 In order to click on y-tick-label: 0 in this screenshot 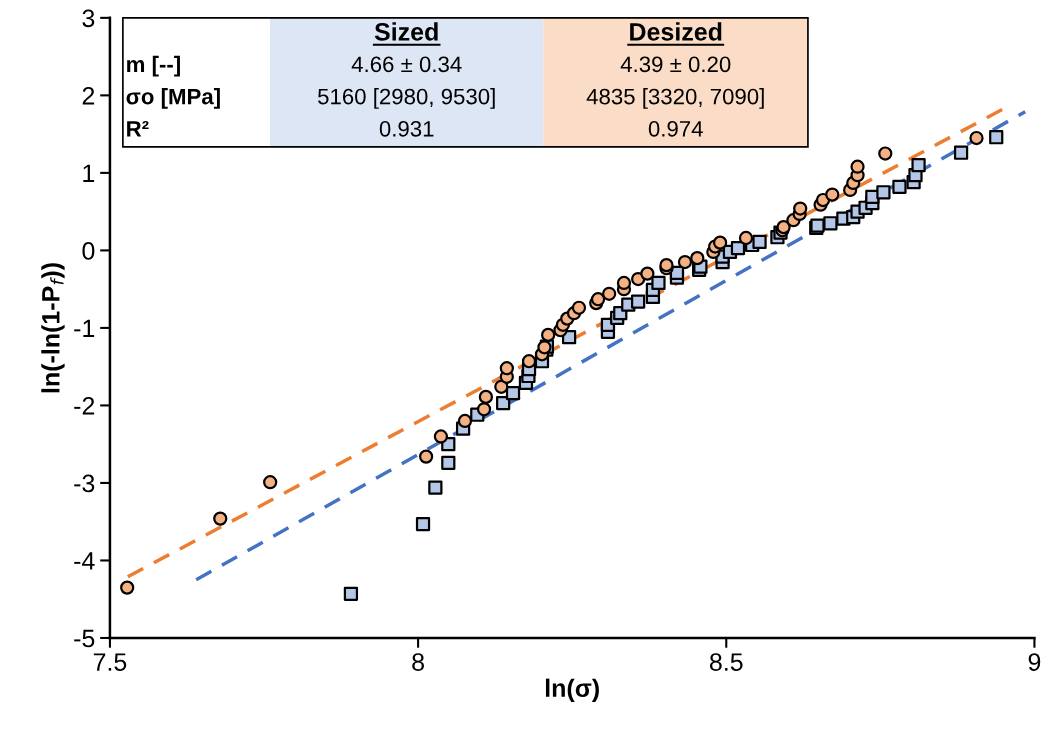, I will do `click(88, 251)`.